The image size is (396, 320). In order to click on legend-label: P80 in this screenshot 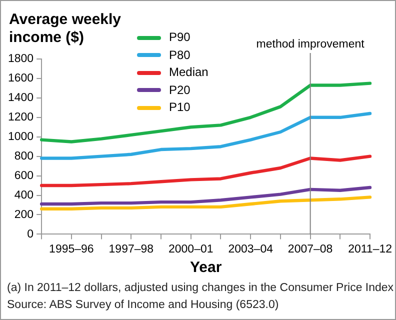, I will do `click(179, 55)`.